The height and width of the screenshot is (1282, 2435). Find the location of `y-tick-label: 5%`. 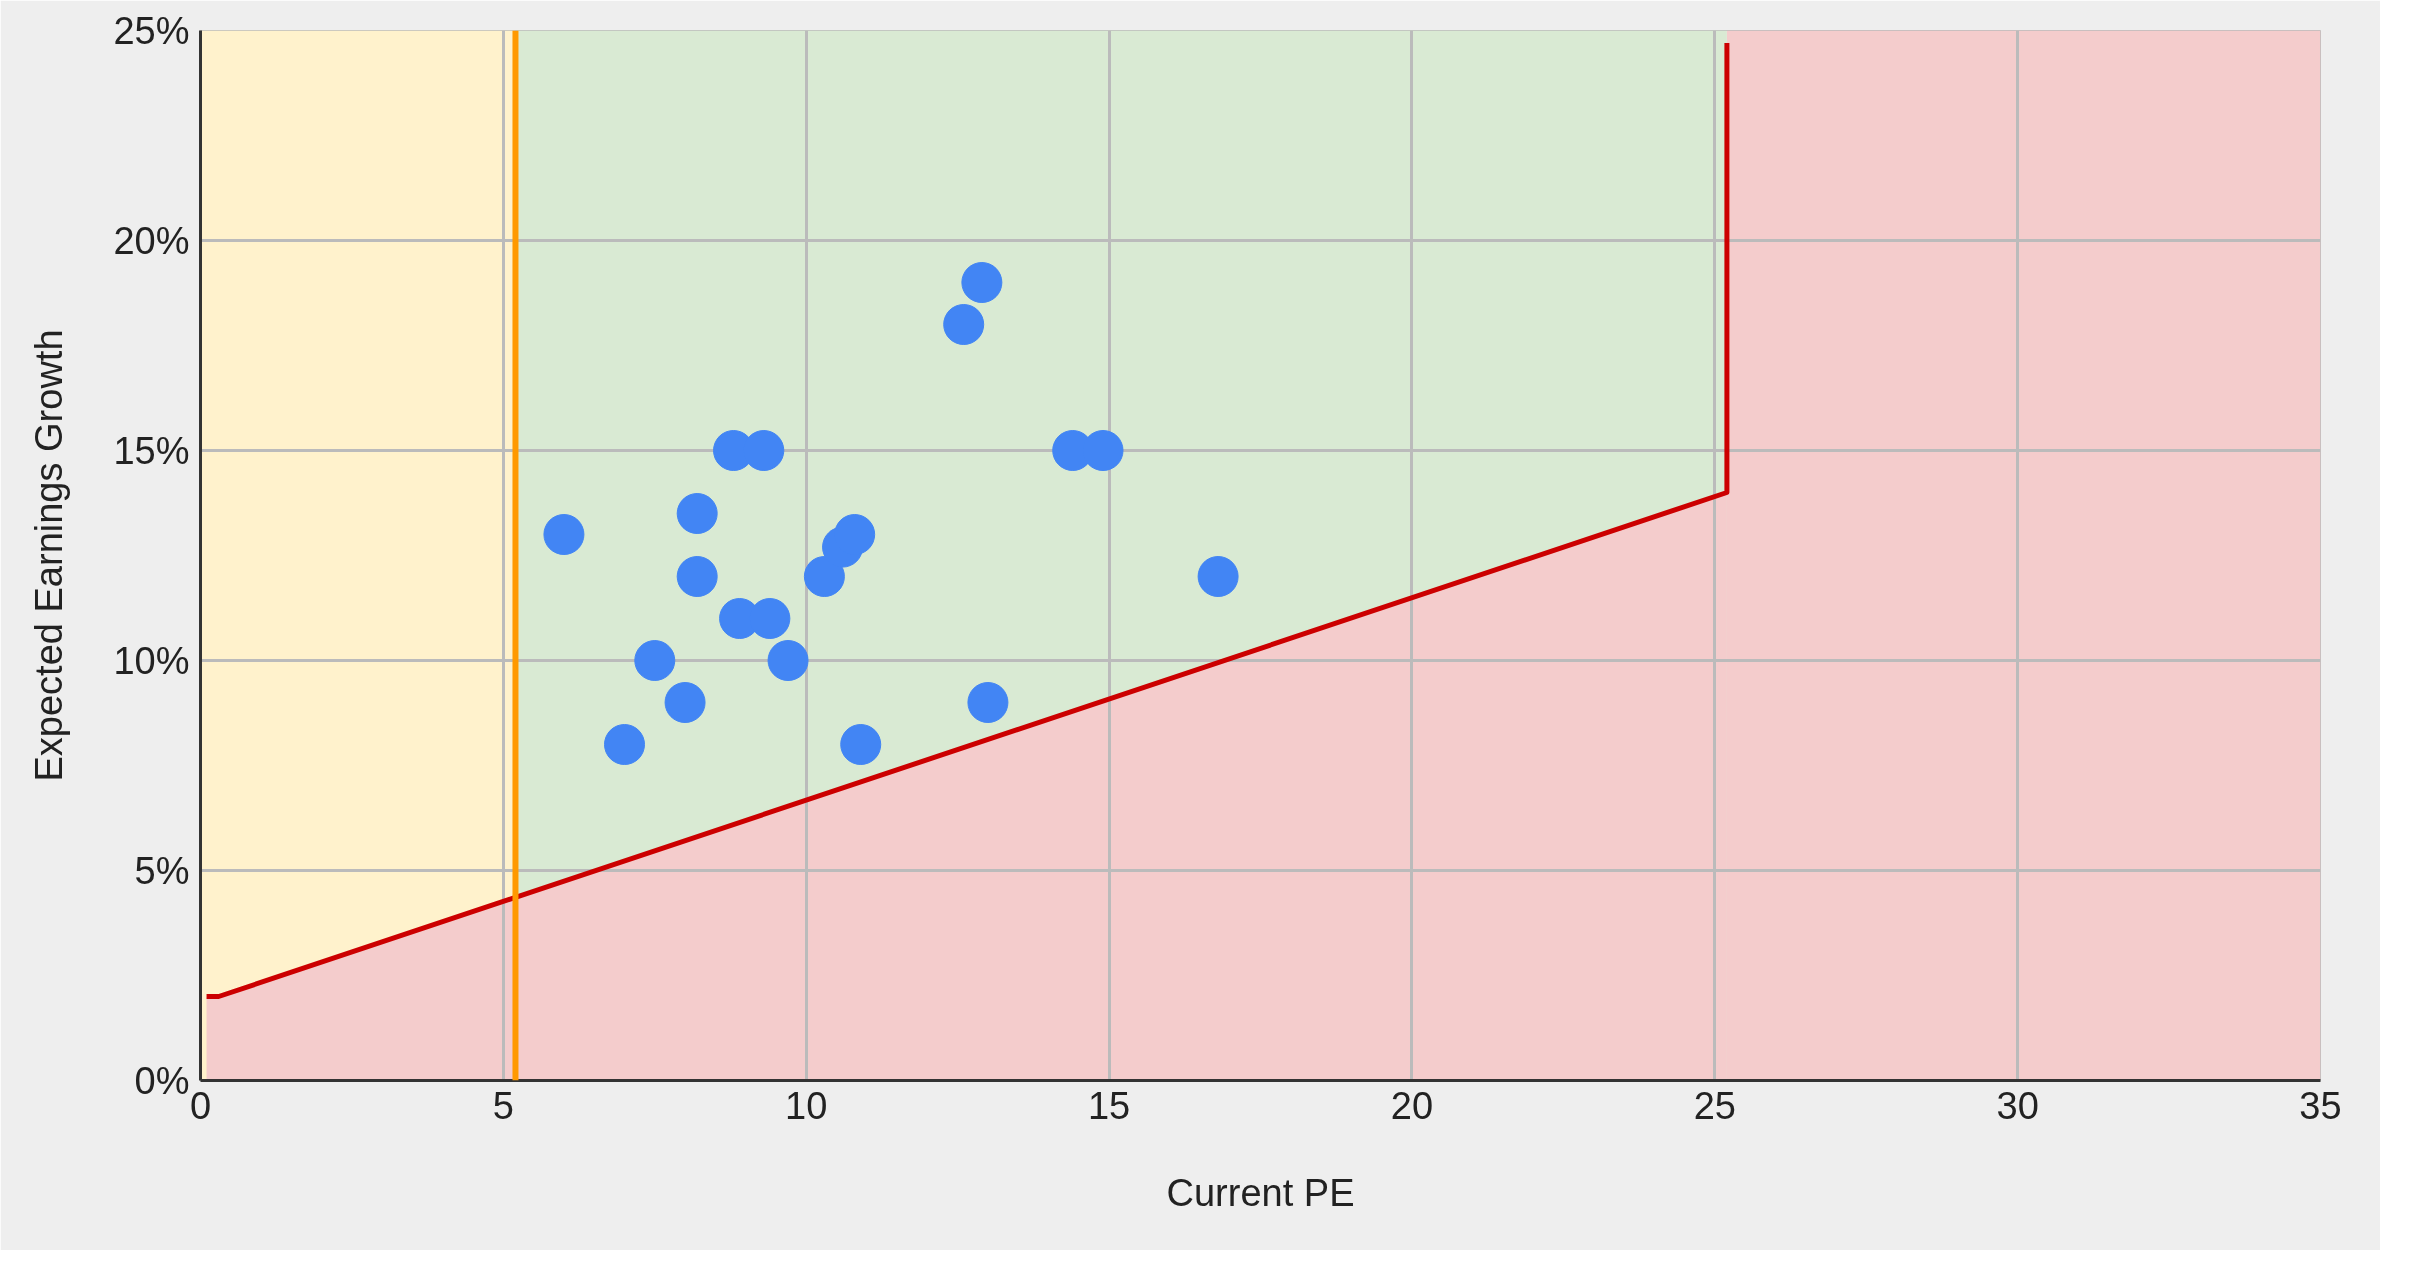

y-tick-label: 5% is located at coordinates (162, 870).